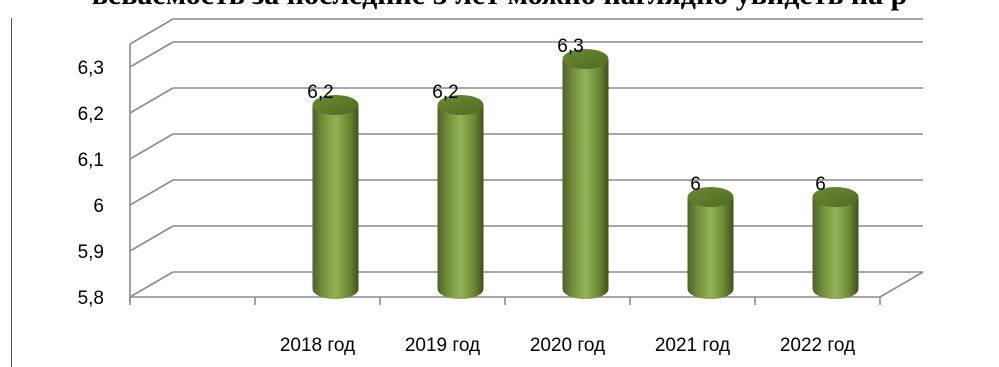 This screenshot has height=367, width=999. I want to click on x-category-label: 2022 год, so click(817, 345).